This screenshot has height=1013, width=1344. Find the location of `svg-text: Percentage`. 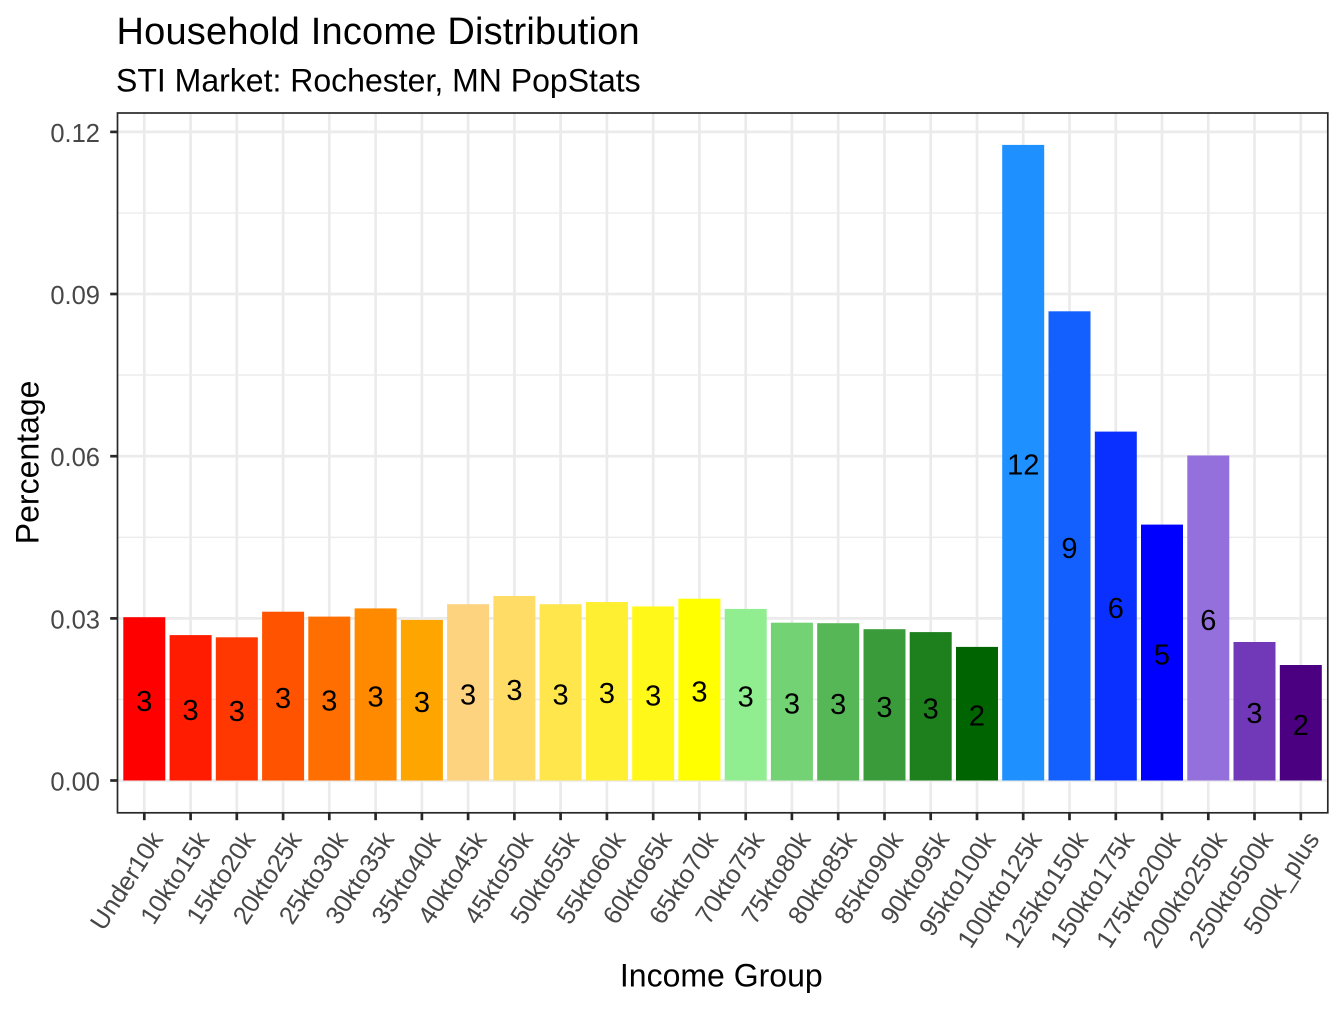

svg-text: Percentage is located at coordinates (28, 463).